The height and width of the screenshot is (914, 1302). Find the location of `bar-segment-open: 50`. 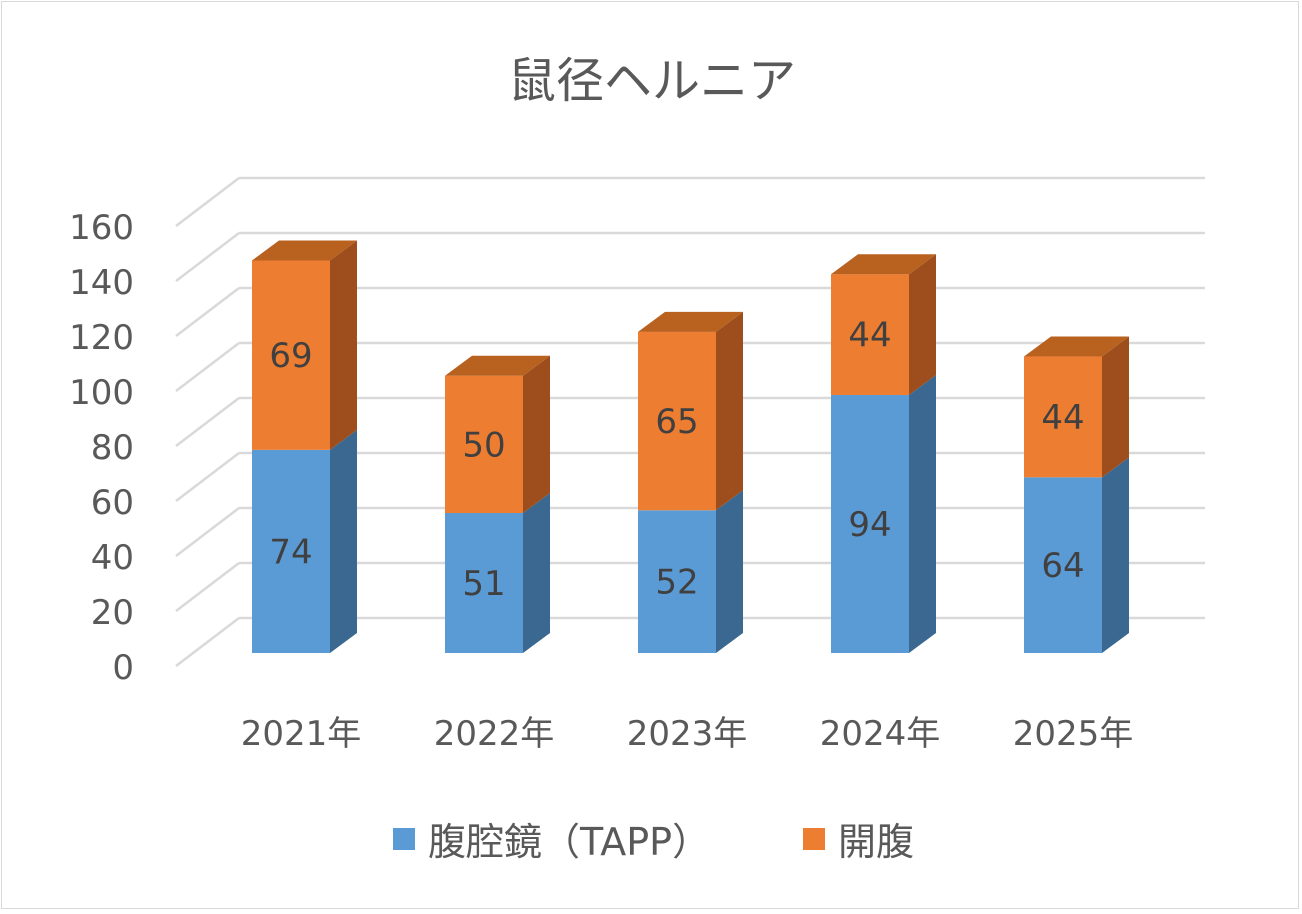

bar-segment-open: 50 is located at coordinates (497, 434).